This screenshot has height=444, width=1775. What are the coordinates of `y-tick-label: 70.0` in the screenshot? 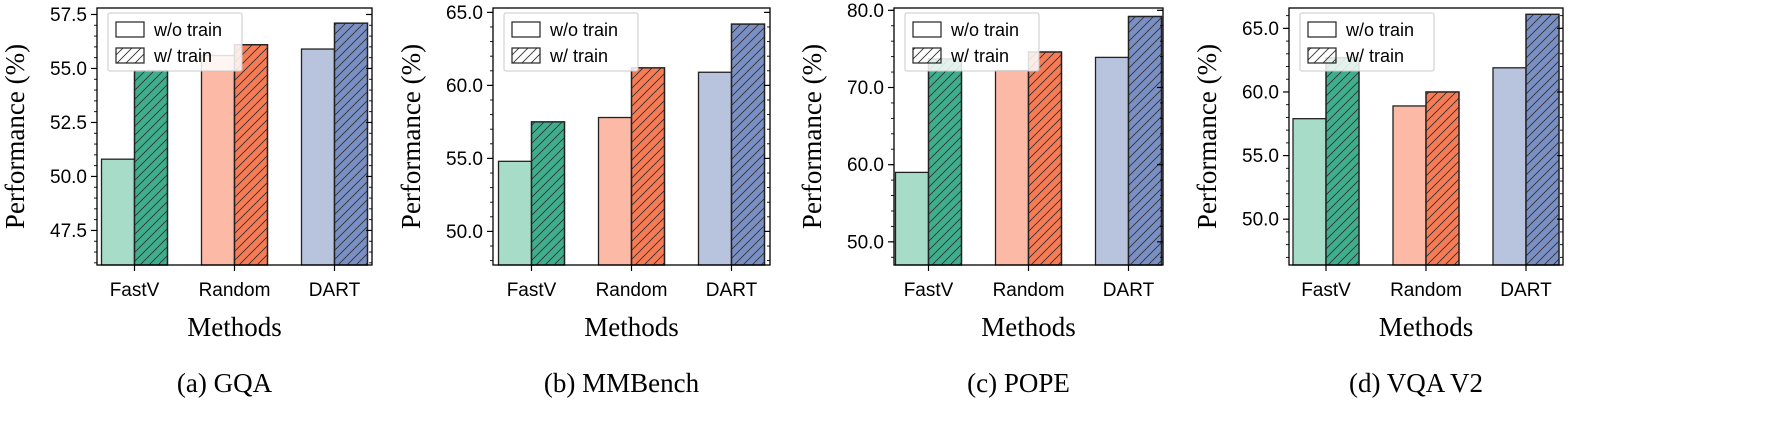 It's located at (865, 88).